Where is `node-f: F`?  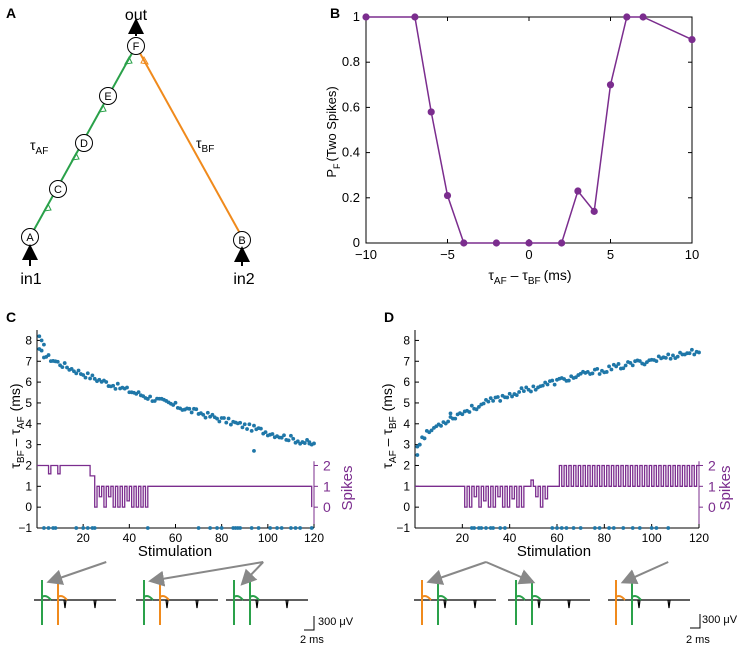 node-f: F is located at coordinates (136, 46).